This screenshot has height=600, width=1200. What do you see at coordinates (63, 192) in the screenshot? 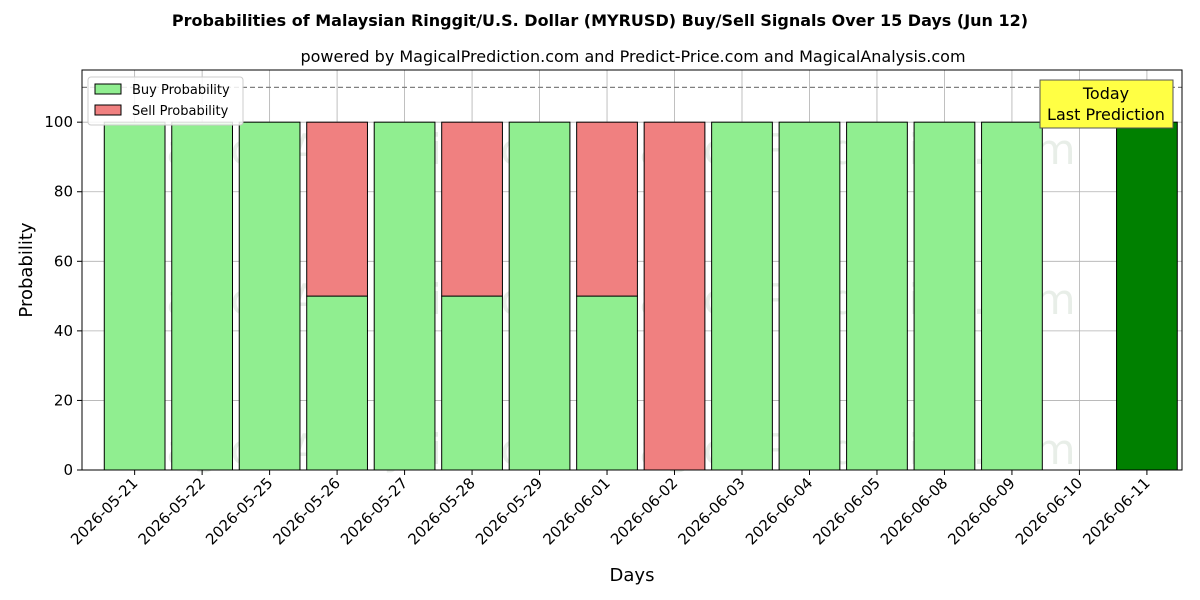
I see `y-tick-label: 80` at bounding box center [63, 192].